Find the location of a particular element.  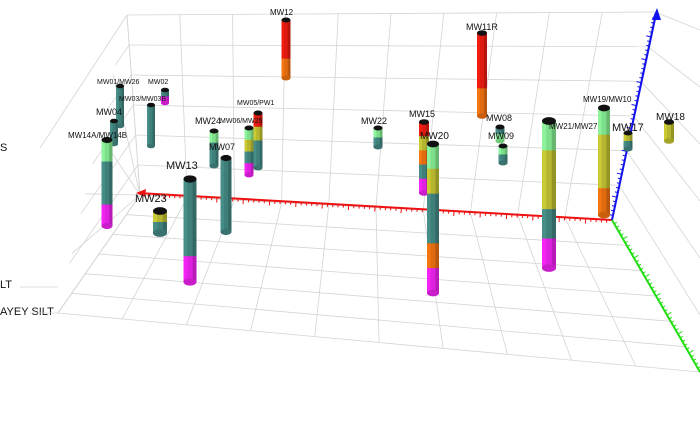

well-label: MW18 is located at coordinates (670, 117).